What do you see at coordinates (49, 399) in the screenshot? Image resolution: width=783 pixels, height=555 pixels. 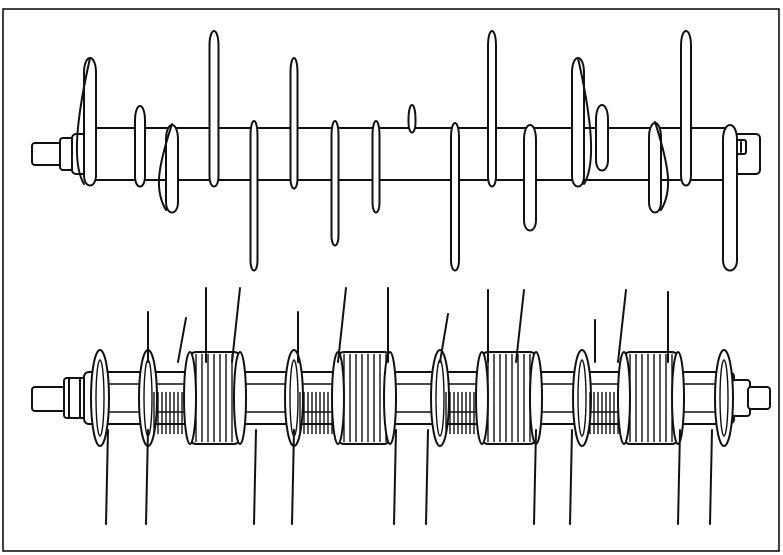 I see `bottom-left-stub` at bounding box center [49, 399].